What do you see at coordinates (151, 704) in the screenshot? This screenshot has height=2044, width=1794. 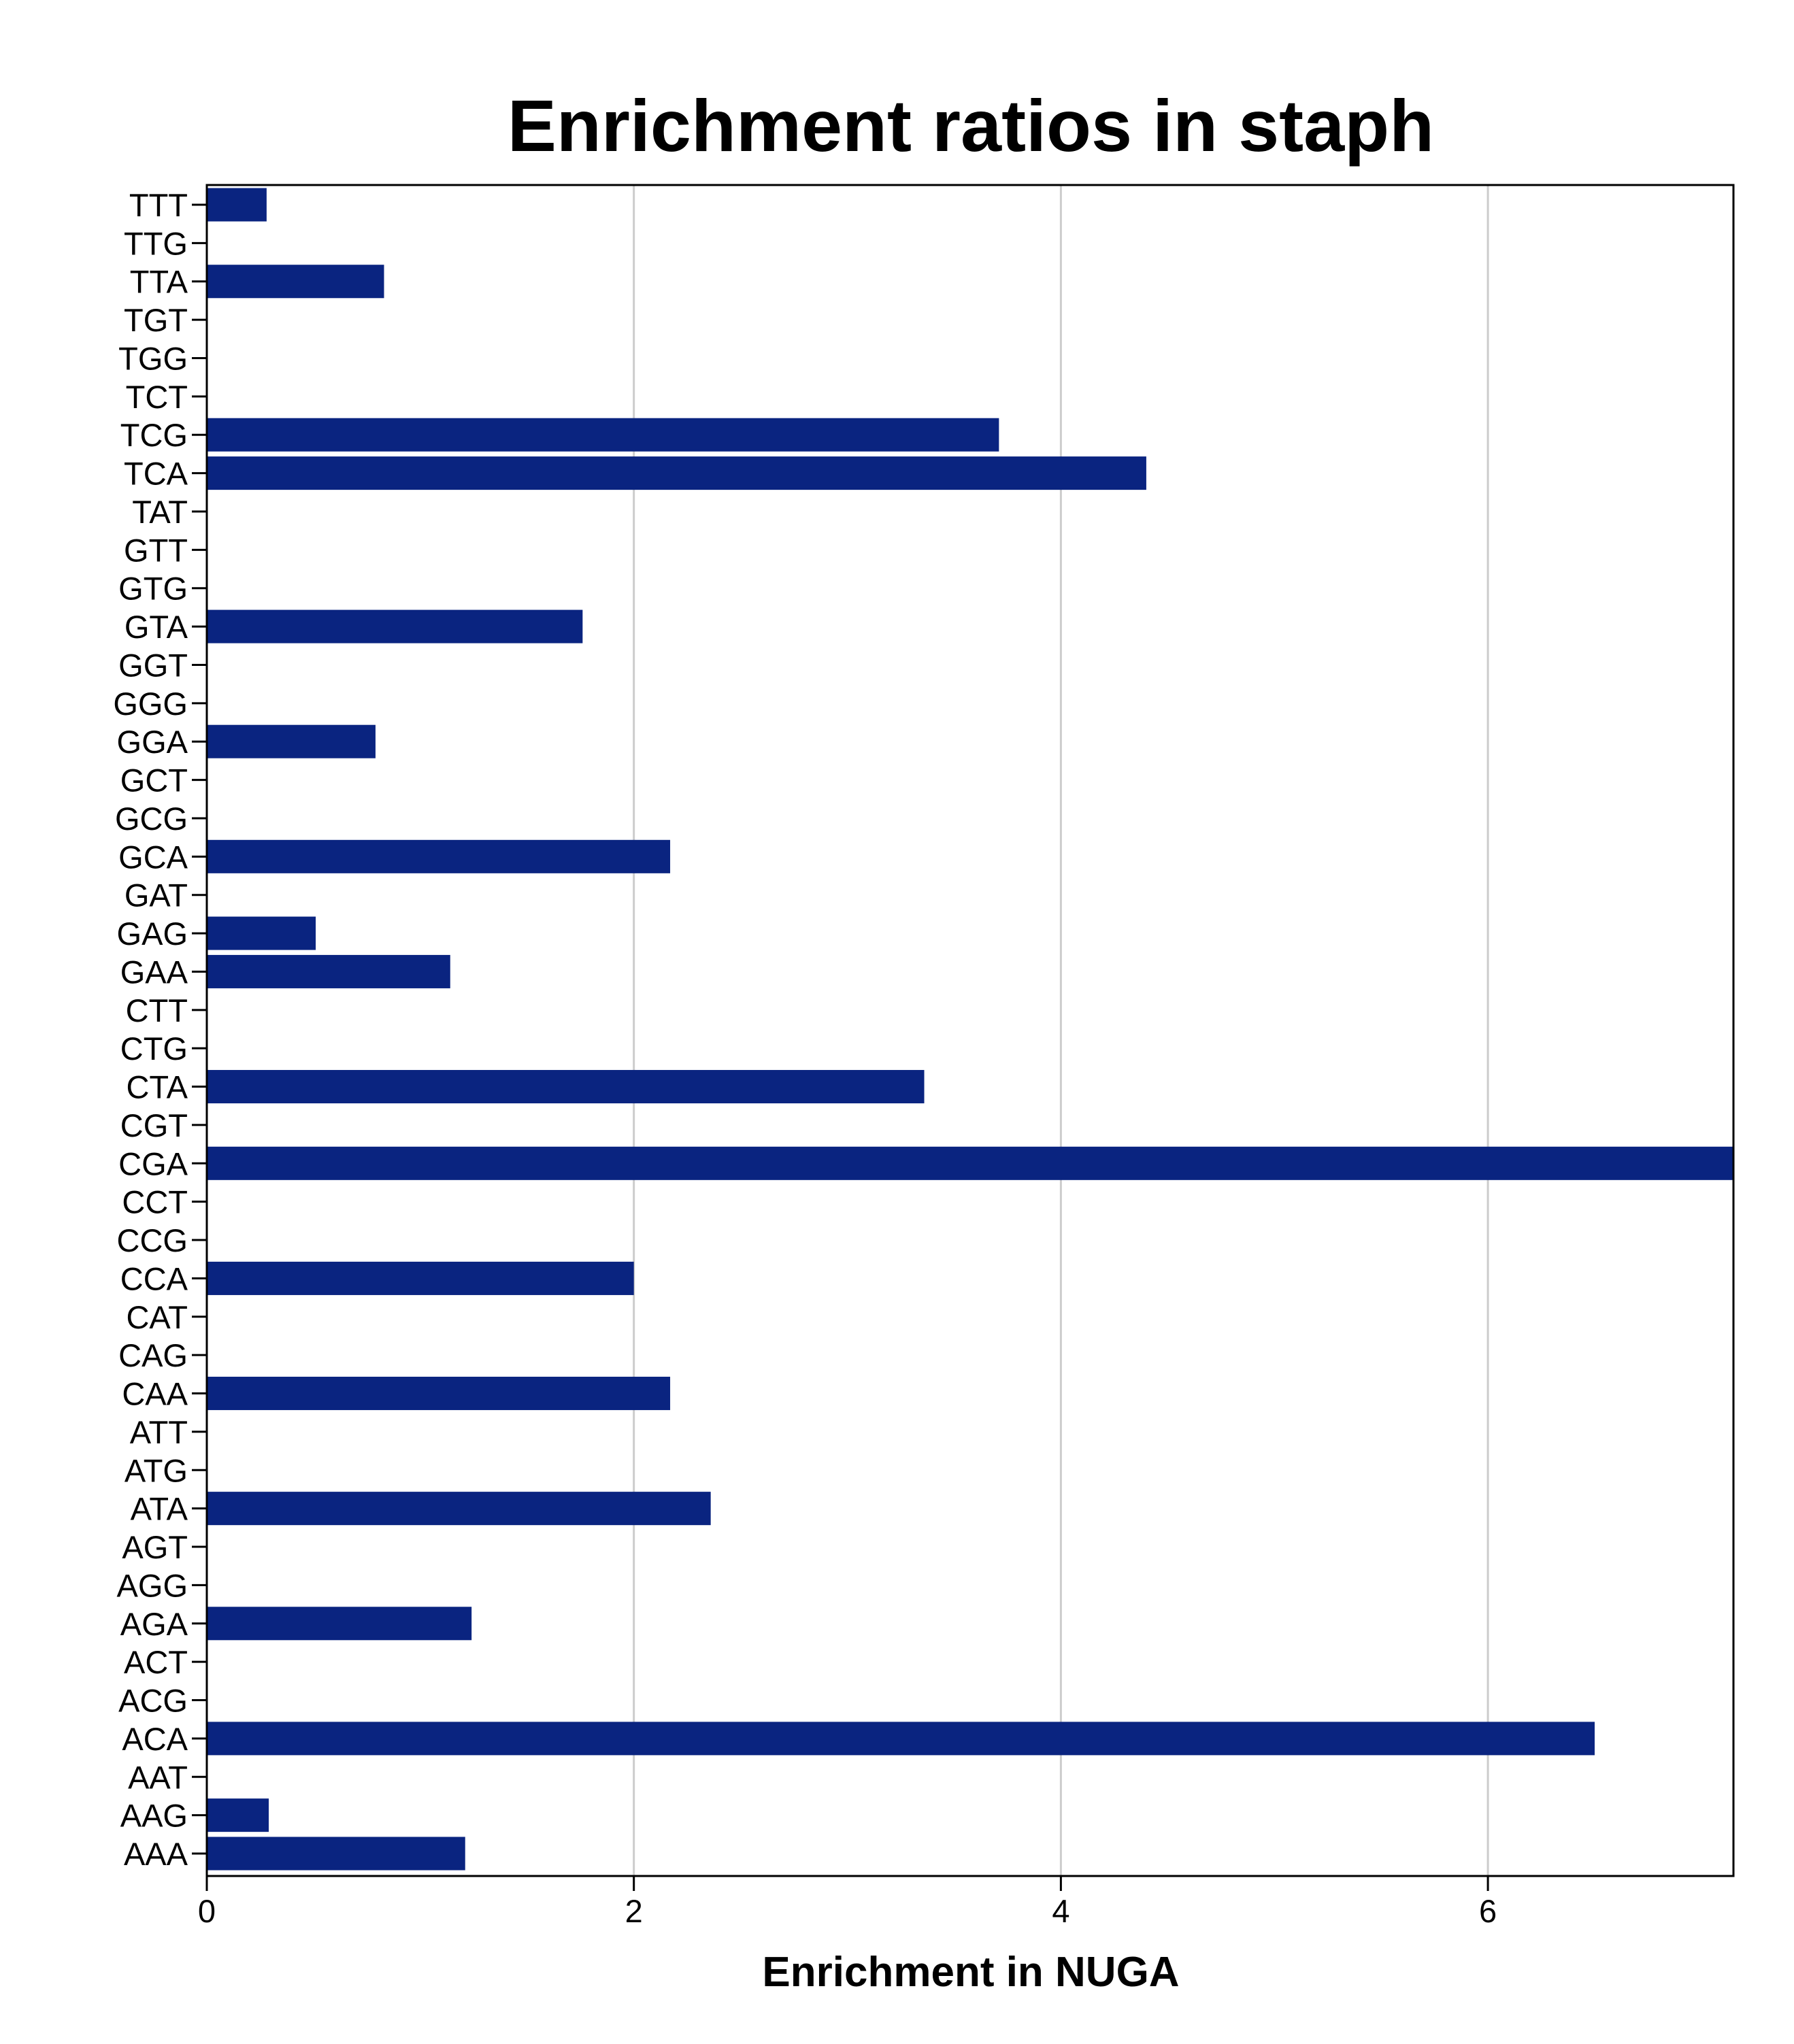 I see `y-tick-label: GGG` at bounding box center [151, 704].